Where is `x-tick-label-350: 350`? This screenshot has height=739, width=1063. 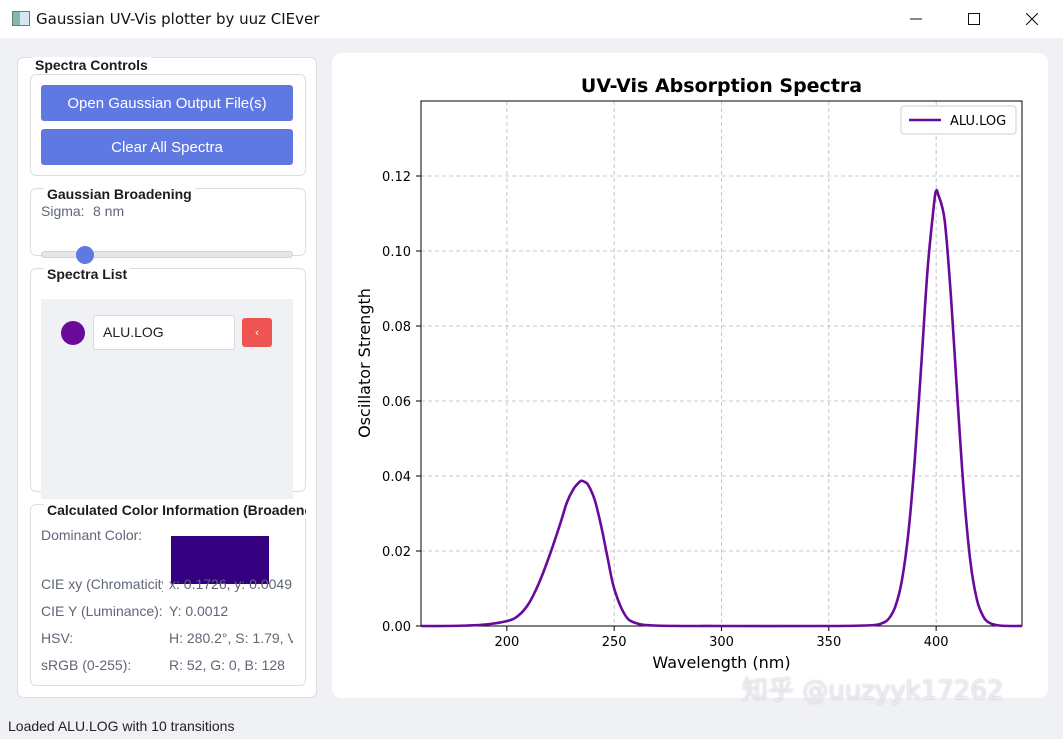
x-tick-label-350: 350 is located at coordinates (828, 642).